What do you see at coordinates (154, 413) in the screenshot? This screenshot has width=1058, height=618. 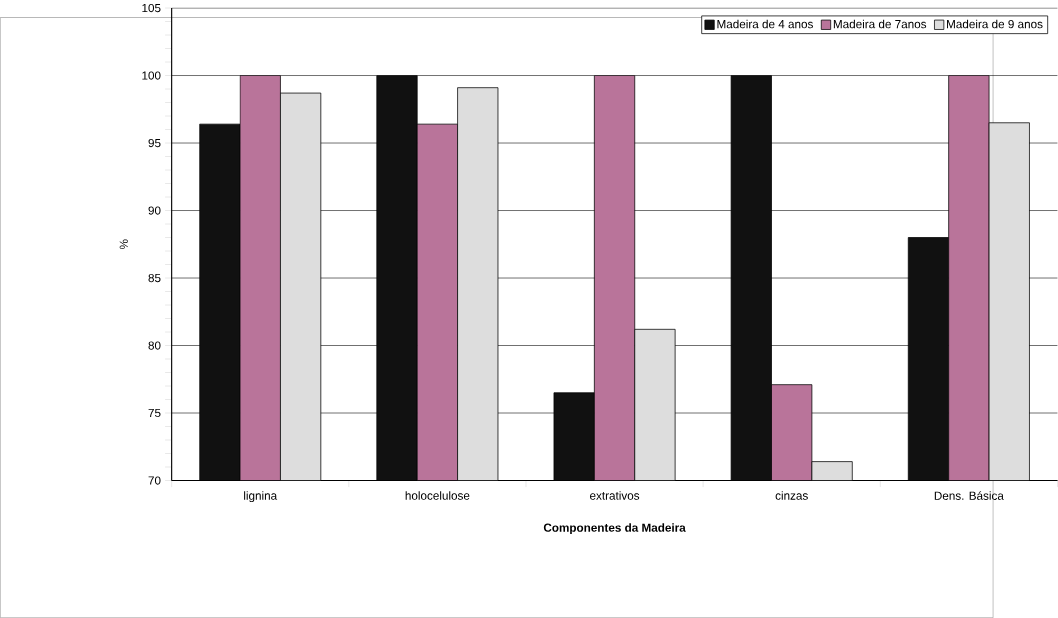 I see `y-tick-label: 75` at bounding box center [154, 413].